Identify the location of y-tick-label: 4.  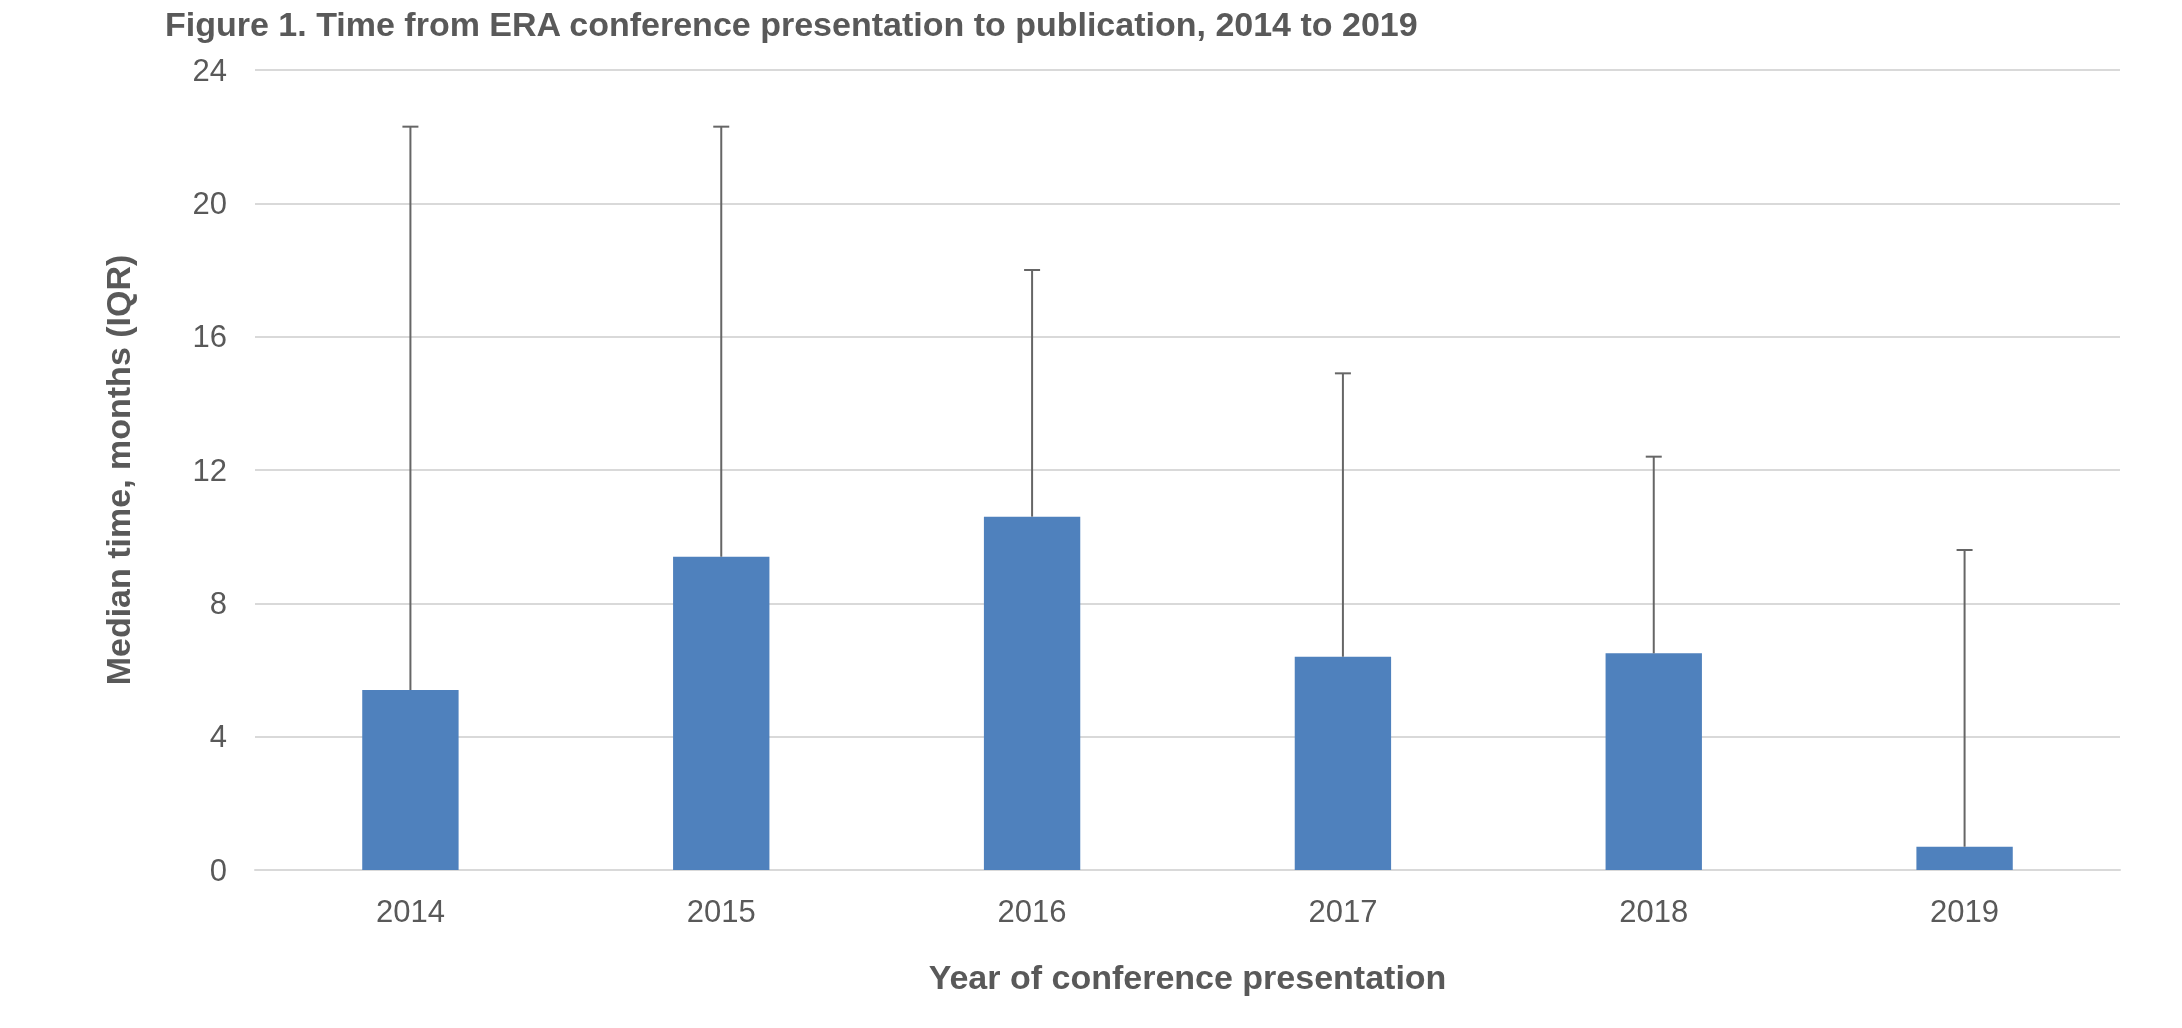
(218, 737).